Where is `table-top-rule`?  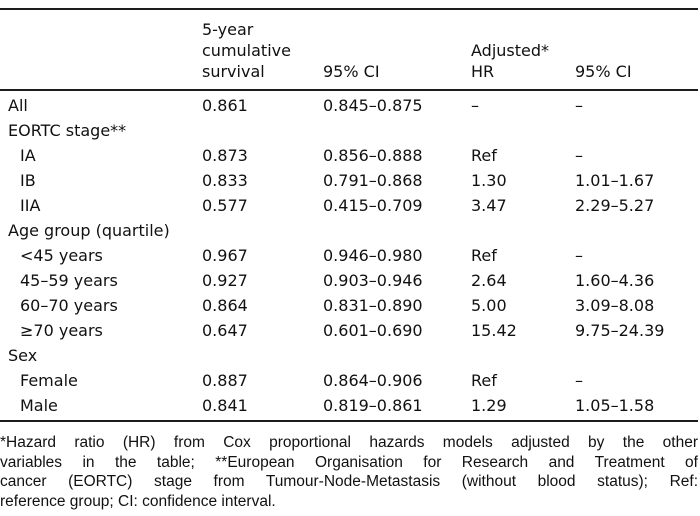 table-top-rule is located at coordinates (349, 9).